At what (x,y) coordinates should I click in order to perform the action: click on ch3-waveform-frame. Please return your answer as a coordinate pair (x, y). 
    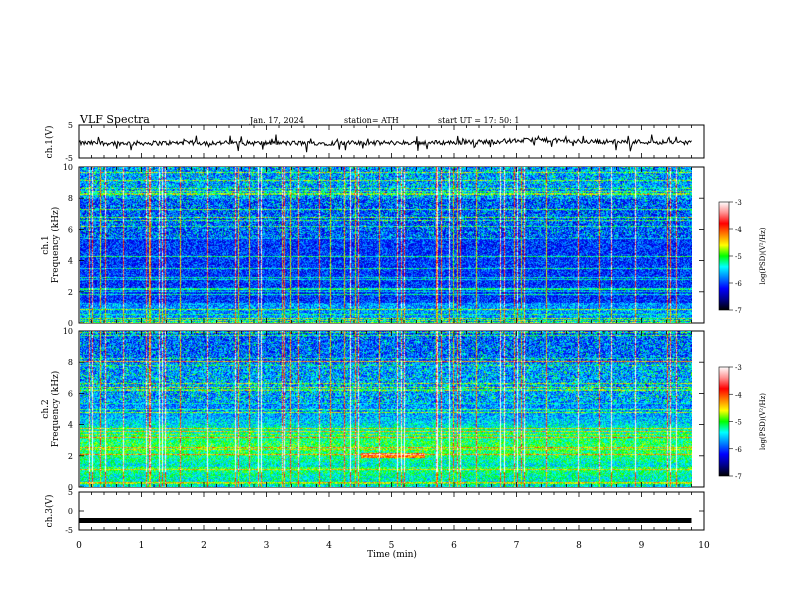
    Looking at the image, I should click on (391, 511).